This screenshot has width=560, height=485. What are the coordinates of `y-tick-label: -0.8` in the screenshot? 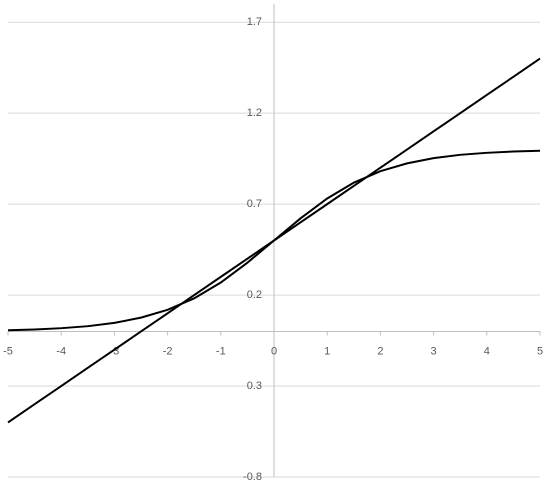 It's located at (252, 475).